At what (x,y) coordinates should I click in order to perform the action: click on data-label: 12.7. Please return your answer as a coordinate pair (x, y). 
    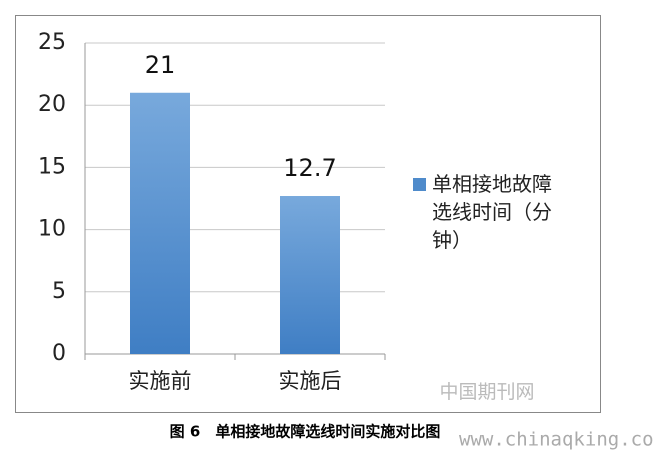
    Looking at the image, I should click on (309, 168).